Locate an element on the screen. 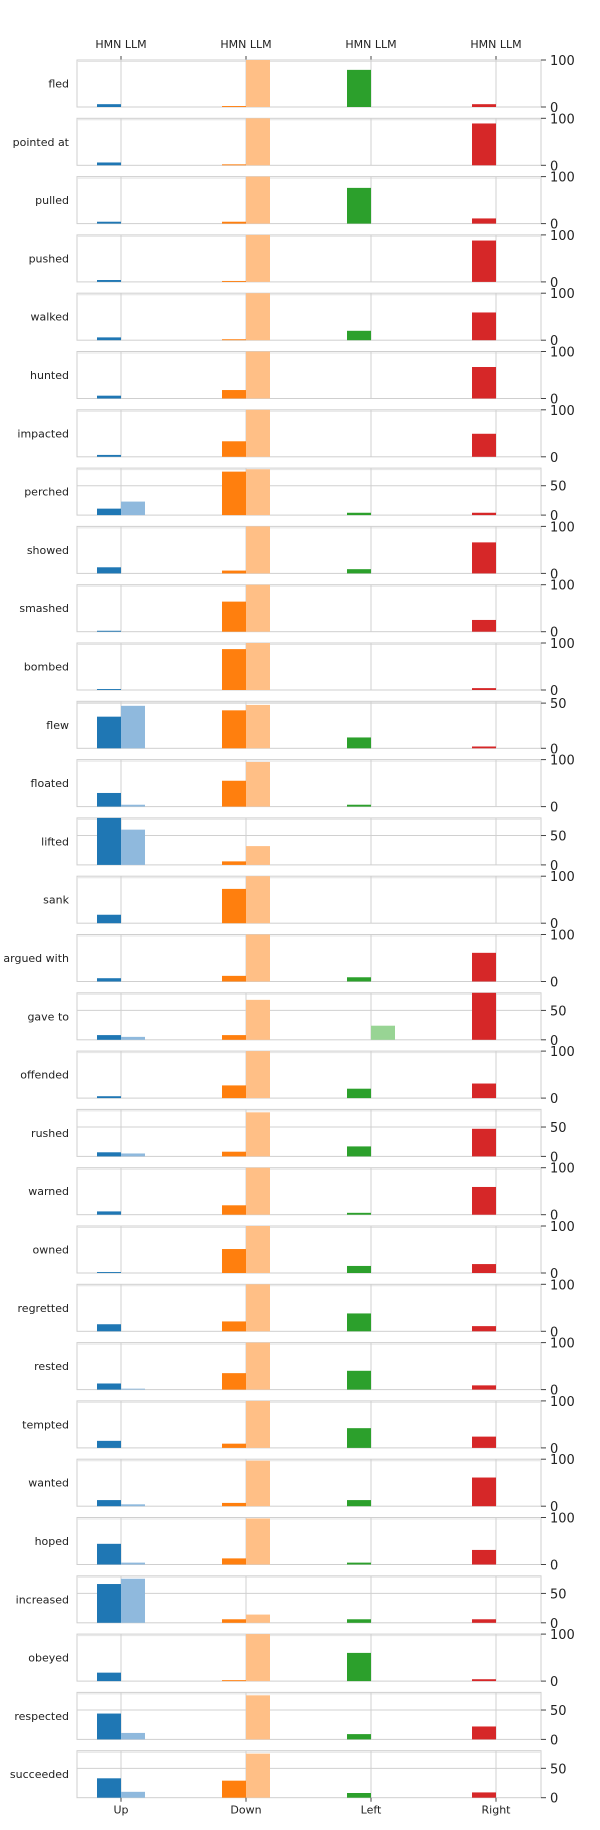 This screenshot has width=600, height=1830. bar-bombed-down-llm is located at coordinates (258, 666).